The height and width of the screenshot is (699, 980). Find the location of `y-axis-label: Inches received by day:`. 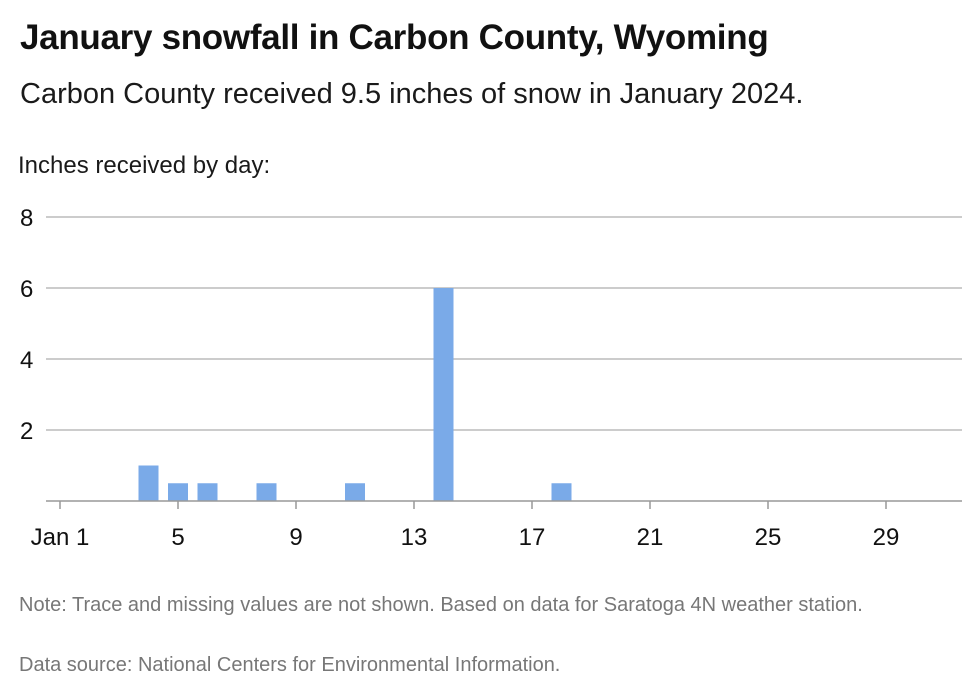

y-axis-label: Inches received by day: is located at coordinates (144, 165).